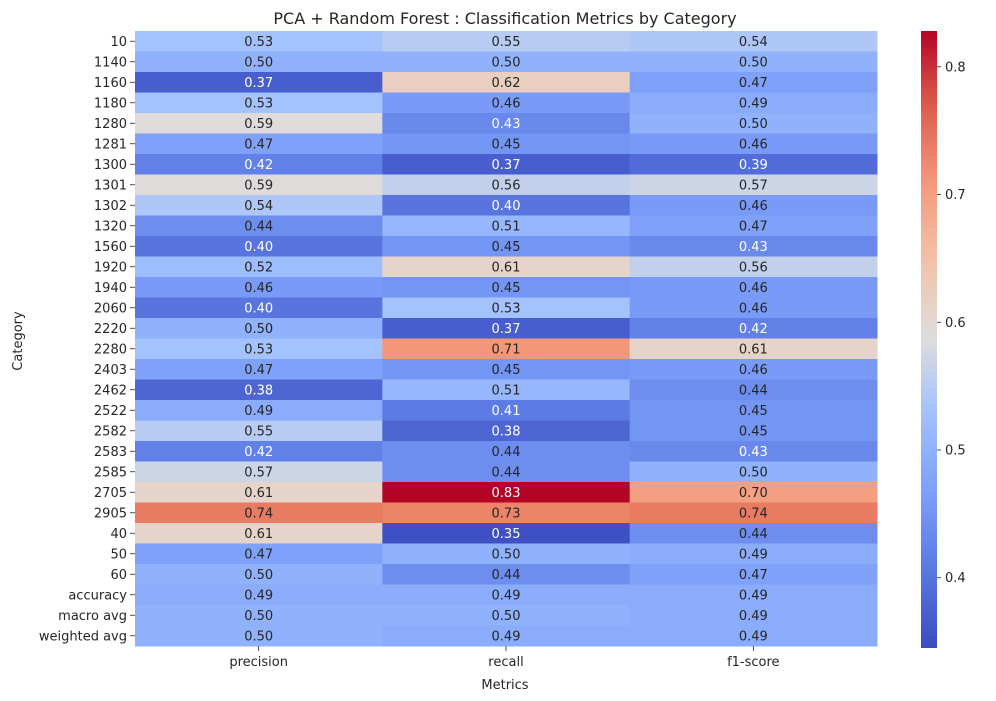  What do you see at coordinates (110, 83) in the screenshot?
I see `y-tick-label: 1160` at bounding box center [110, 83].